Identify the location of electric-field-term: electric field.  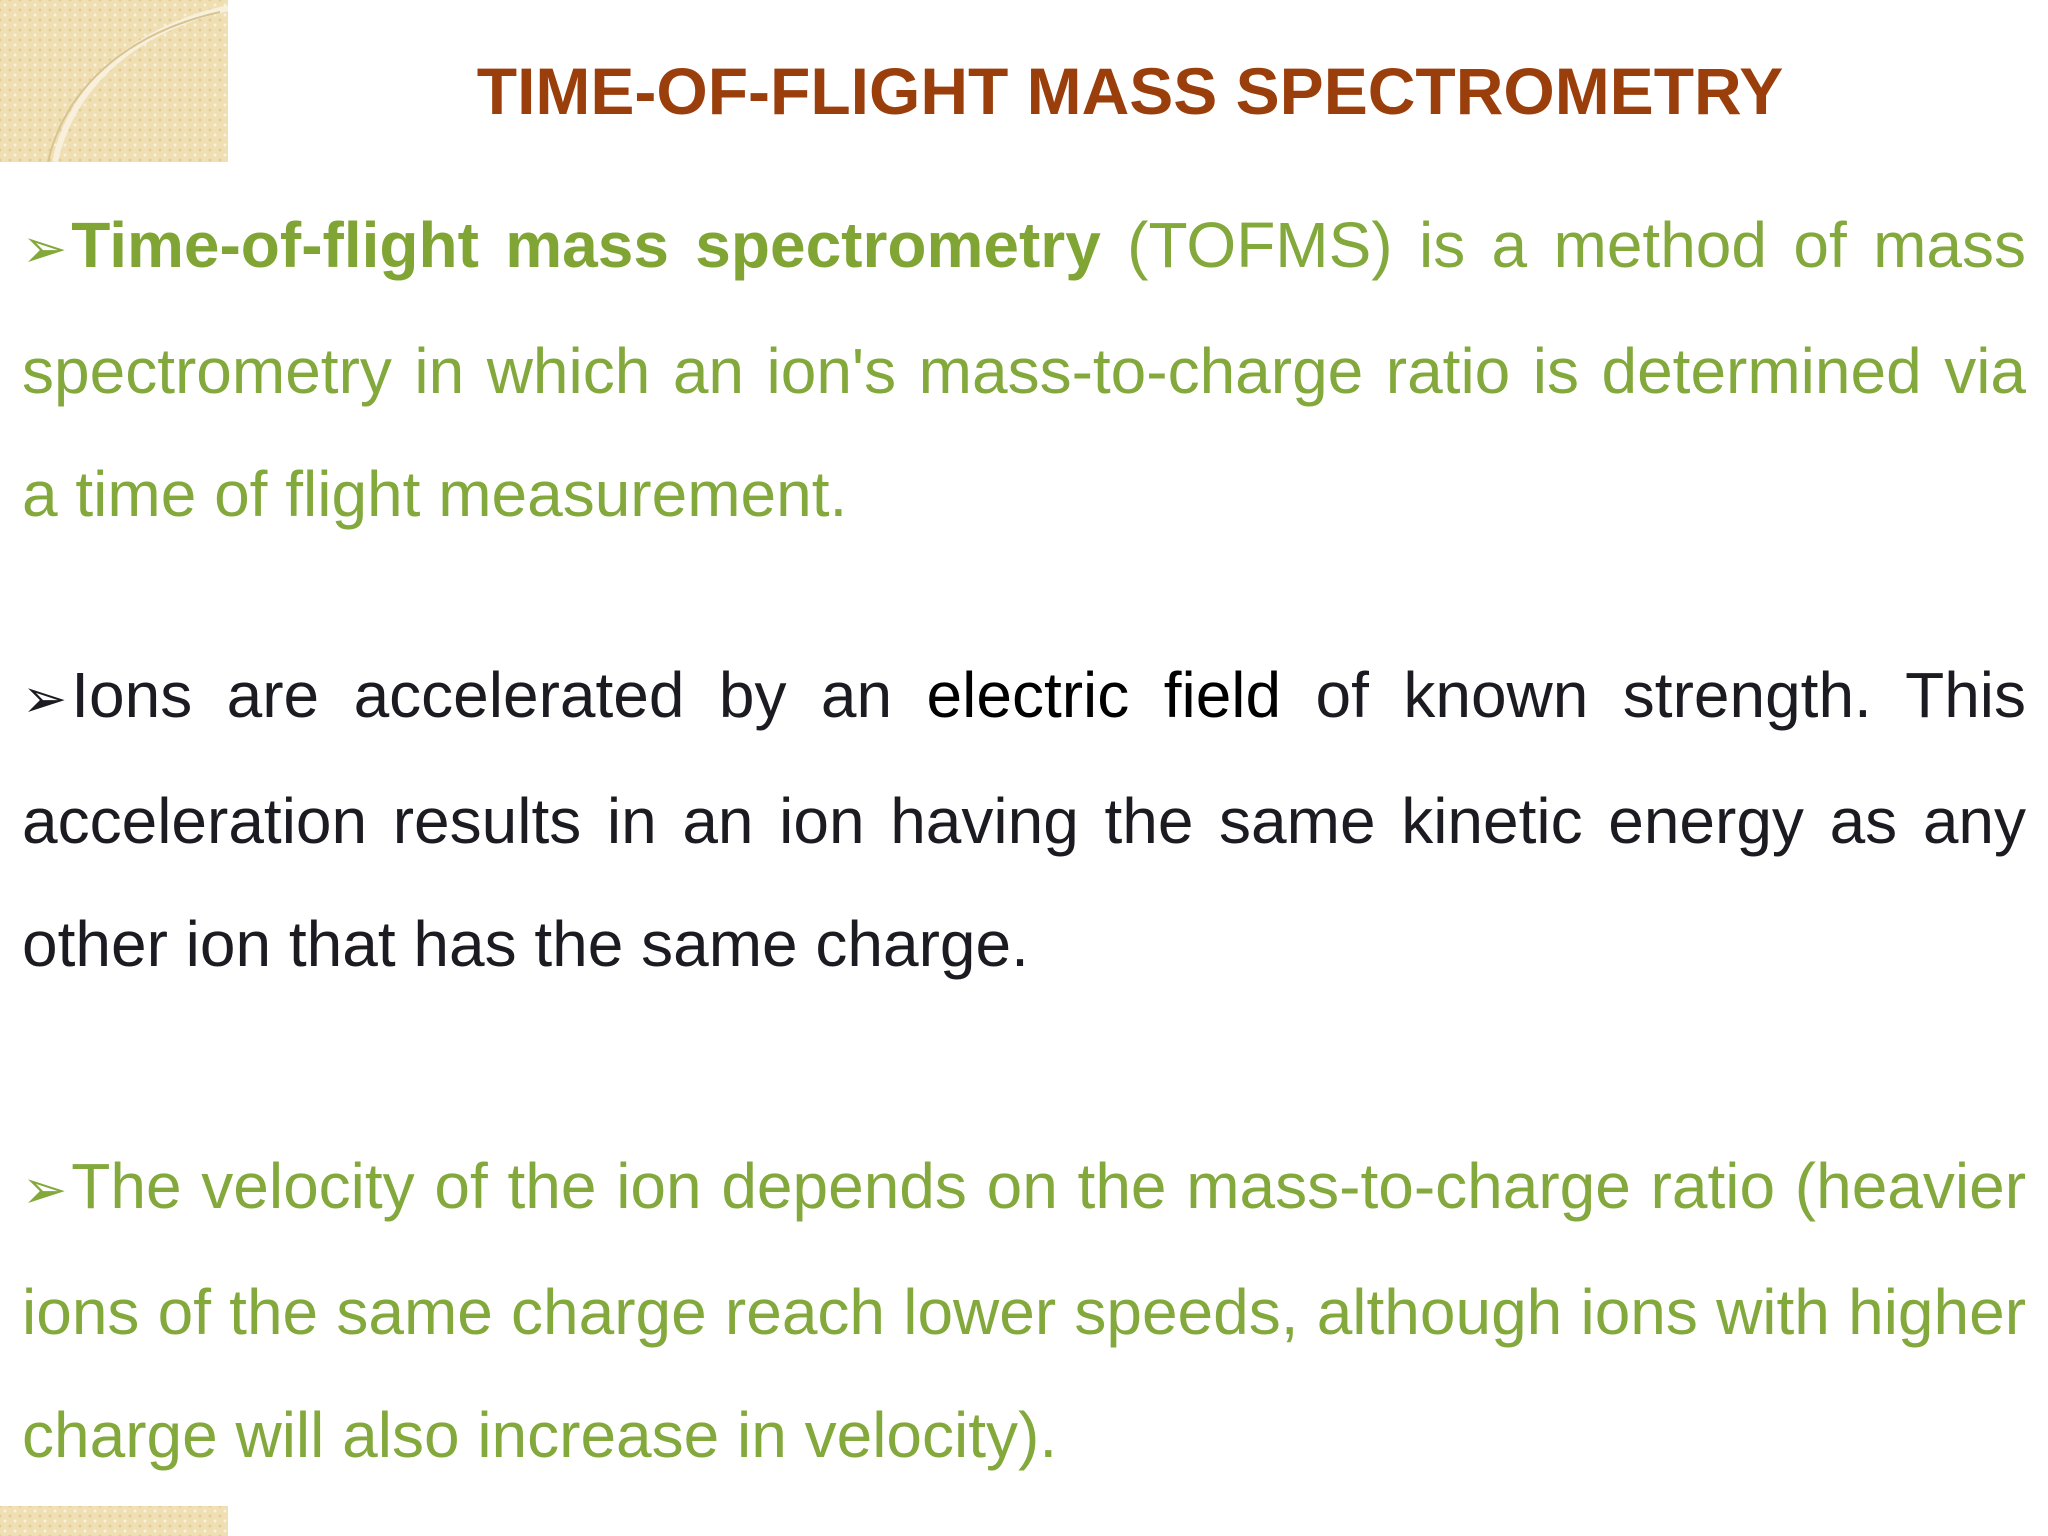
(1104, 695).